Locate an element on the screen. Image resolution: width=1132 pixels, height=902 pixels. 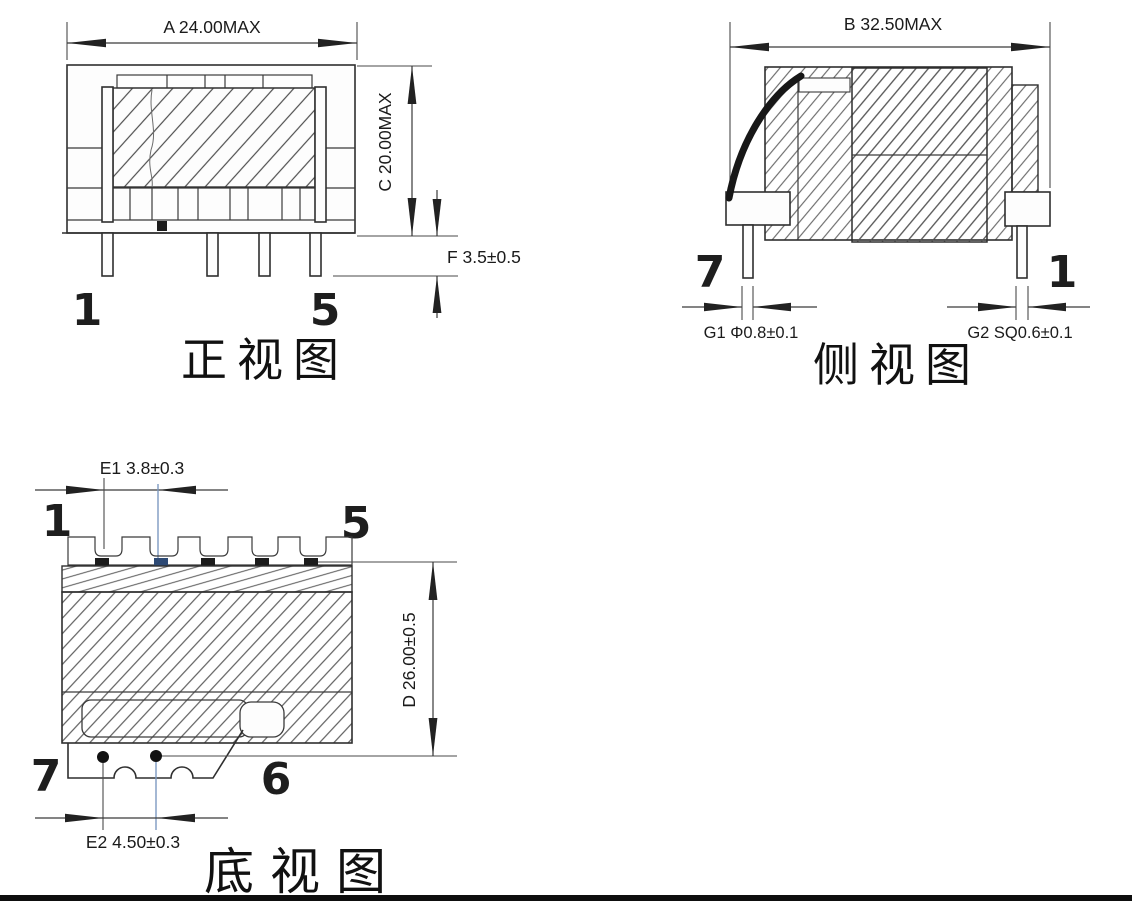
side-view-body is located at coordinates (888, 172).